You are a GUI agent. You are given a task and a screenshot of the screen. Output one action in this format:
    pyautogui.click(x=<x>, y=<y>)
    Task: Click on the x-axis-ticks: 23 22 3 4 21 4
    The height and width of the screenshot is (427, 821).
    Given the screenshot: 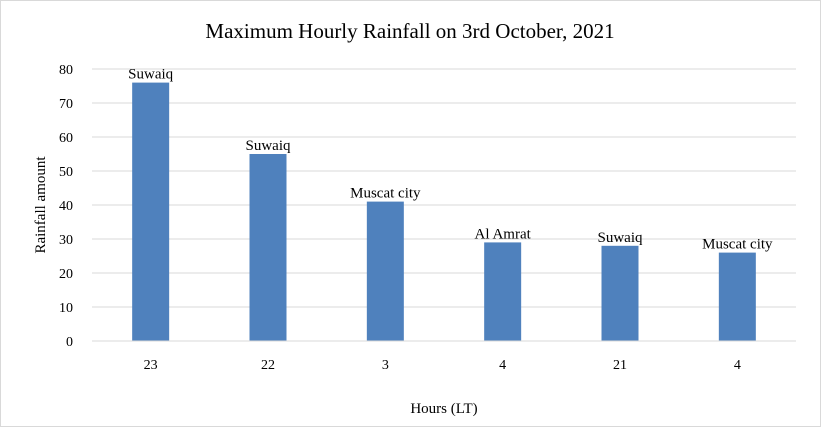 What is the action you would take?
    pyautogui.click(x=442, y=365)
    